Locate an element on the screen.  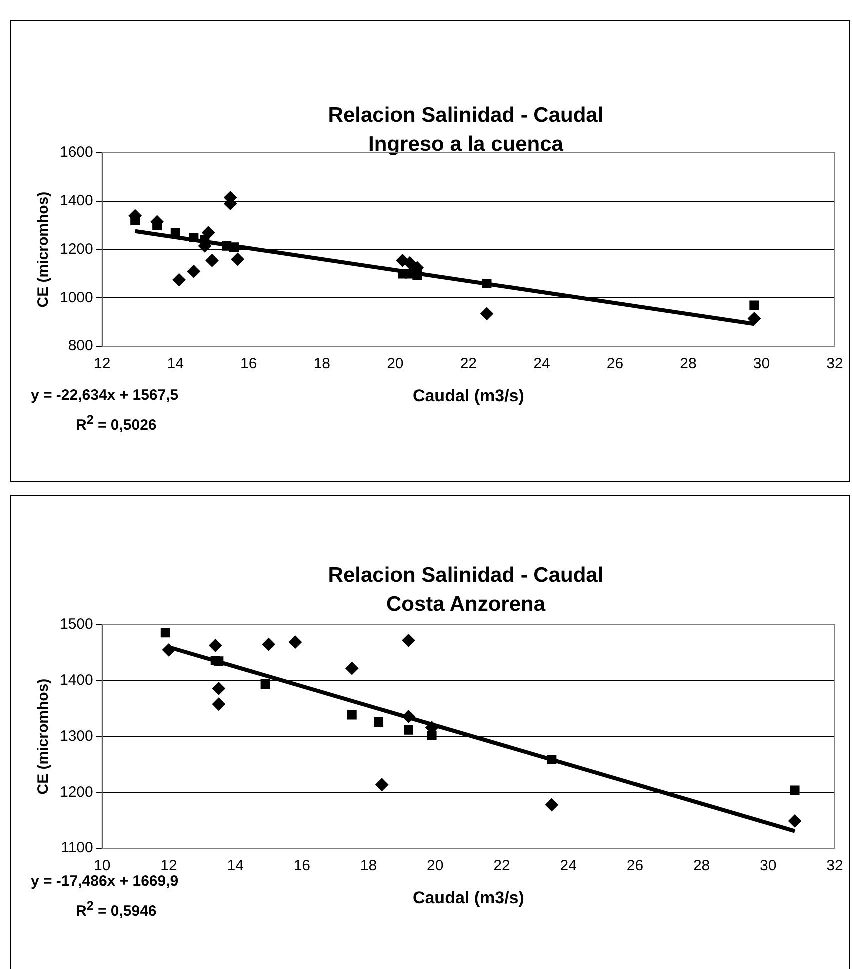
y-tick-label: 1000 is located at coordinates (77, 297).